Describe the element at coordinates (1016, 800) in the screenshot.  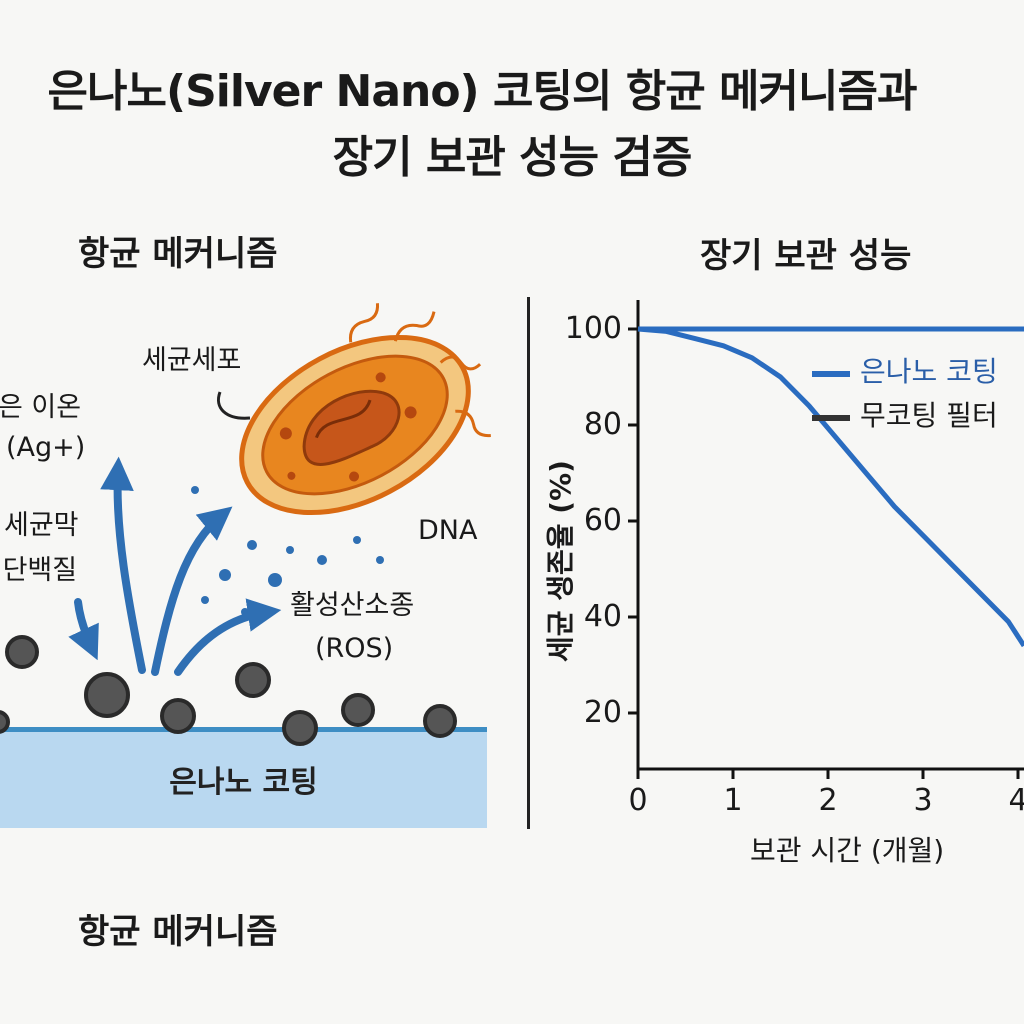
I see `x-tick-label: 4` at that location.